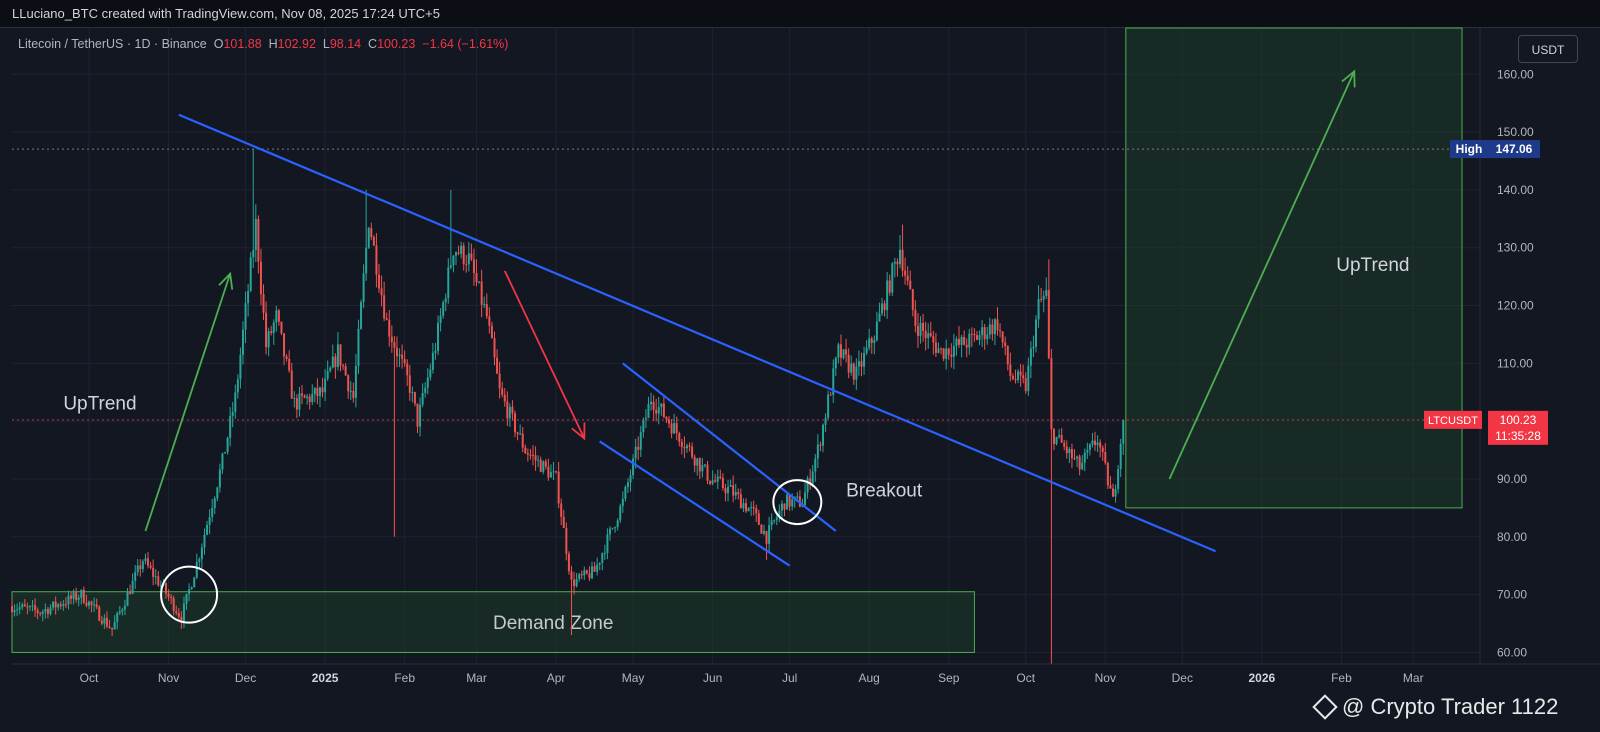 The height and width of the screenshot is (732, 1600). Describe the element at coordinates (326, 44) in the screenshot. I see `low-label: L` at that location.